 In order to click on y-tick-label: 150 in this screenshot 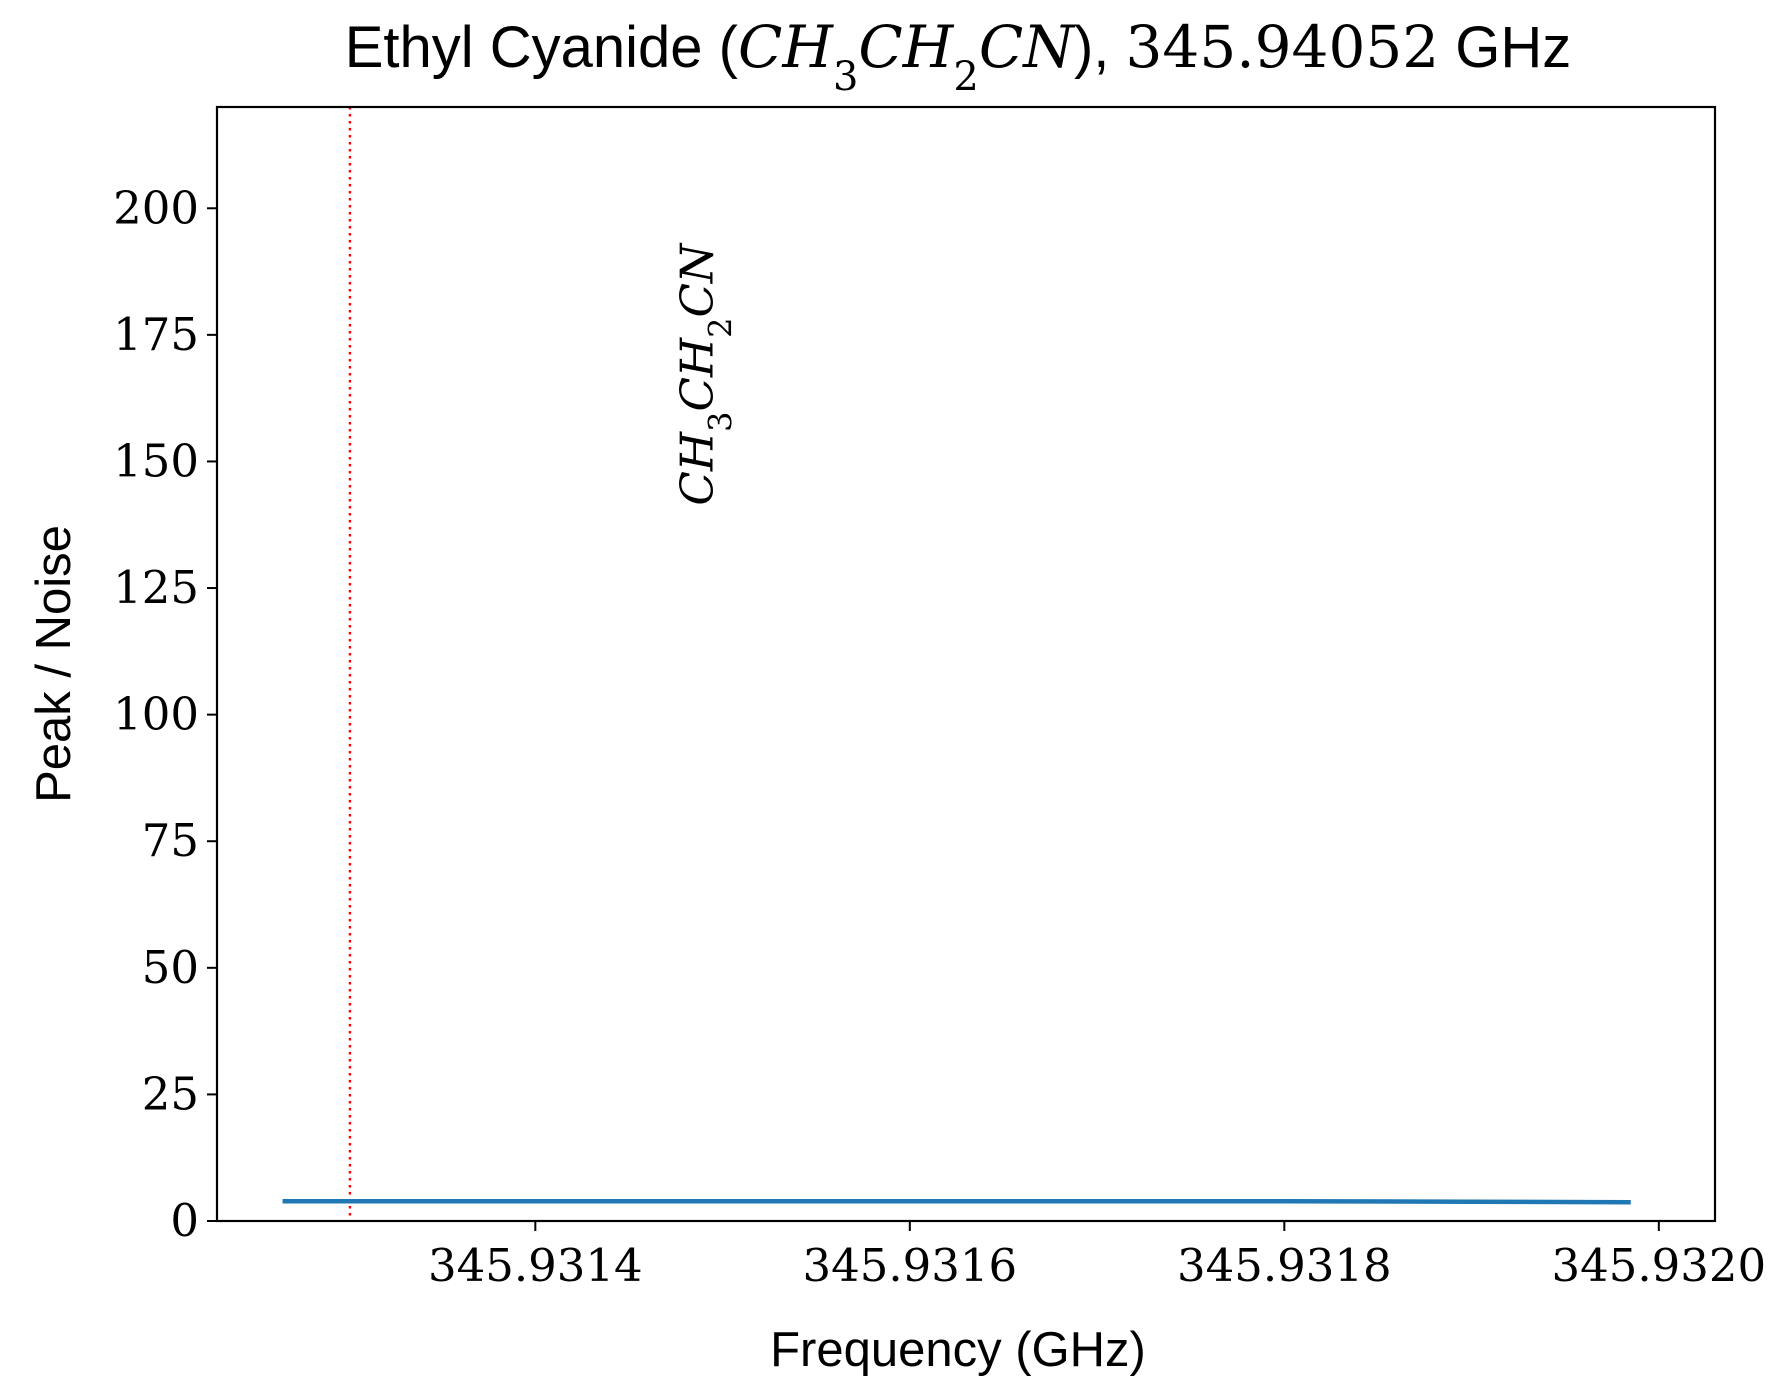, I will do `click(156, 460)`.